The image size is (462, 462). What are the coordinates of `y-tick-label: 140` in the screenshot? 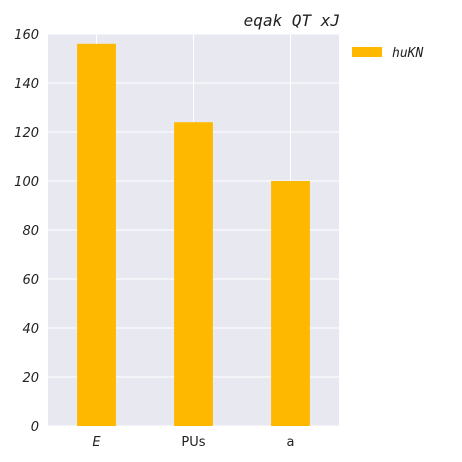 It's located at (26, 84).